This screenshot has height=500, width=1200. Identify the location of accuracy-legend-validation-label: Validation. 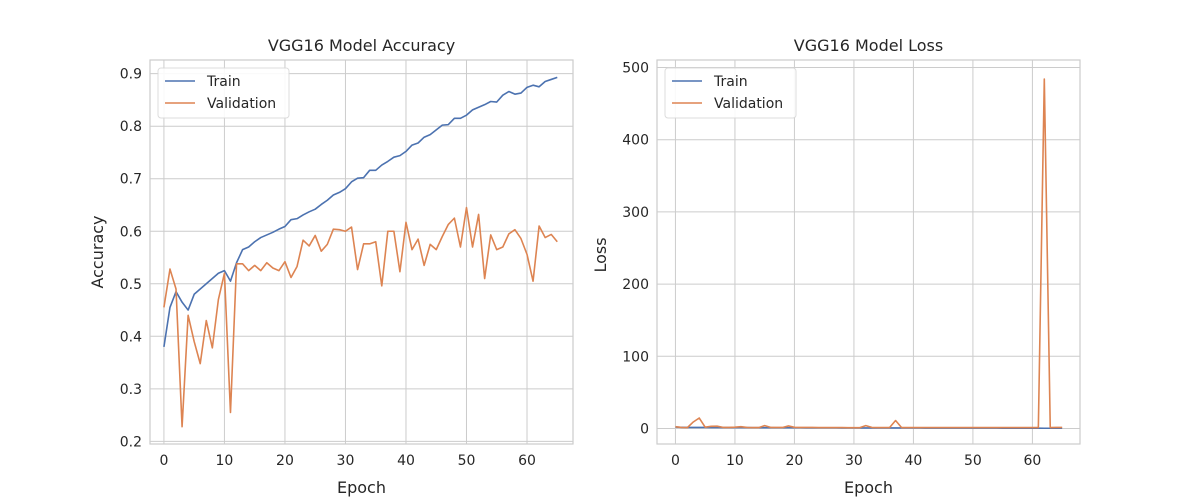
(241, 104).